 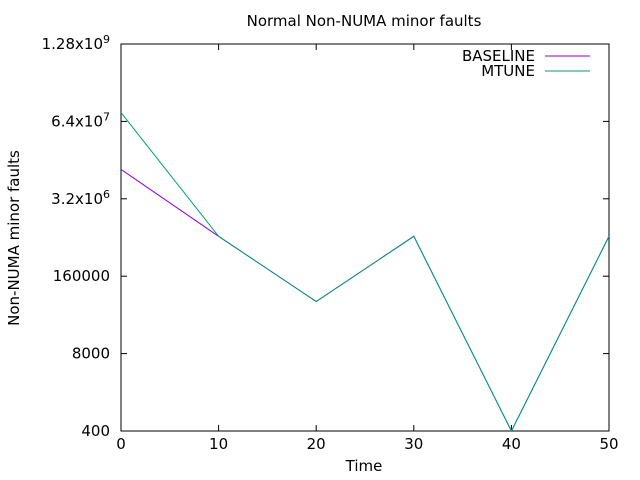 I want to click on x-axis-label: Time, so click(x=364, y=466).